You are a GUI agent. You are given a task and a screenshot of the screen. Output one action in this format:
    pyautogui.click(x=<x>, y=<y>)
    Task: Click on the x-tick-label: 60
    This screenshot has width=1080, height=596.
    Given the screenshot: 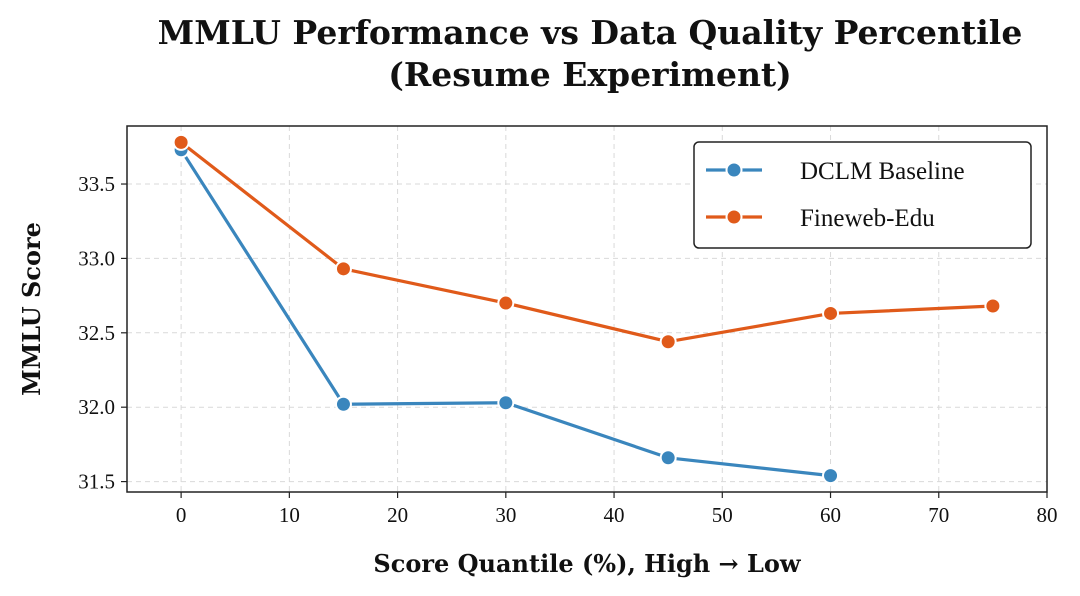 What is the action you would take?
    pyautogui.click(x=830, y=515)
    